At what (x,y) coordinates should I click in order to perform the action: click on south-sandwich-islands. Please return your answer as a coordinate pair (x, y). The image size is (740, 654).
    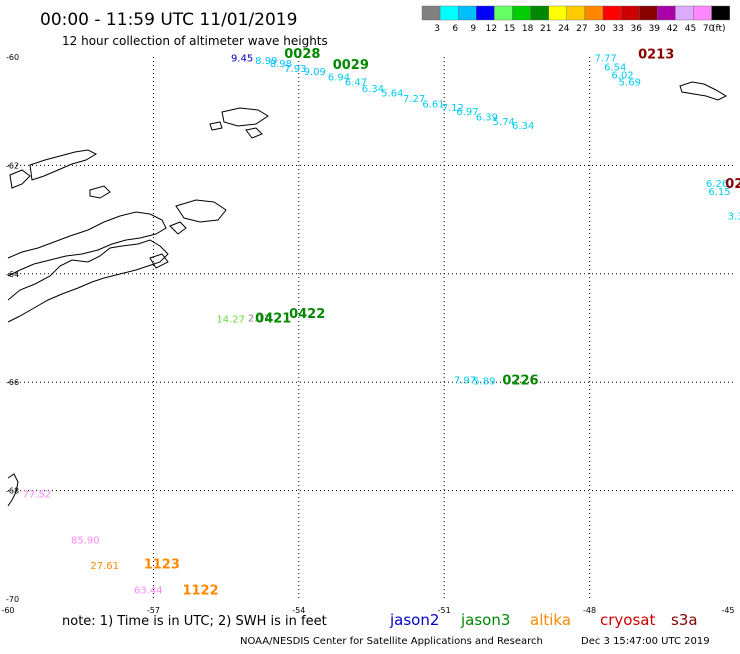
    Looking at the image, I should click on (703, 91).